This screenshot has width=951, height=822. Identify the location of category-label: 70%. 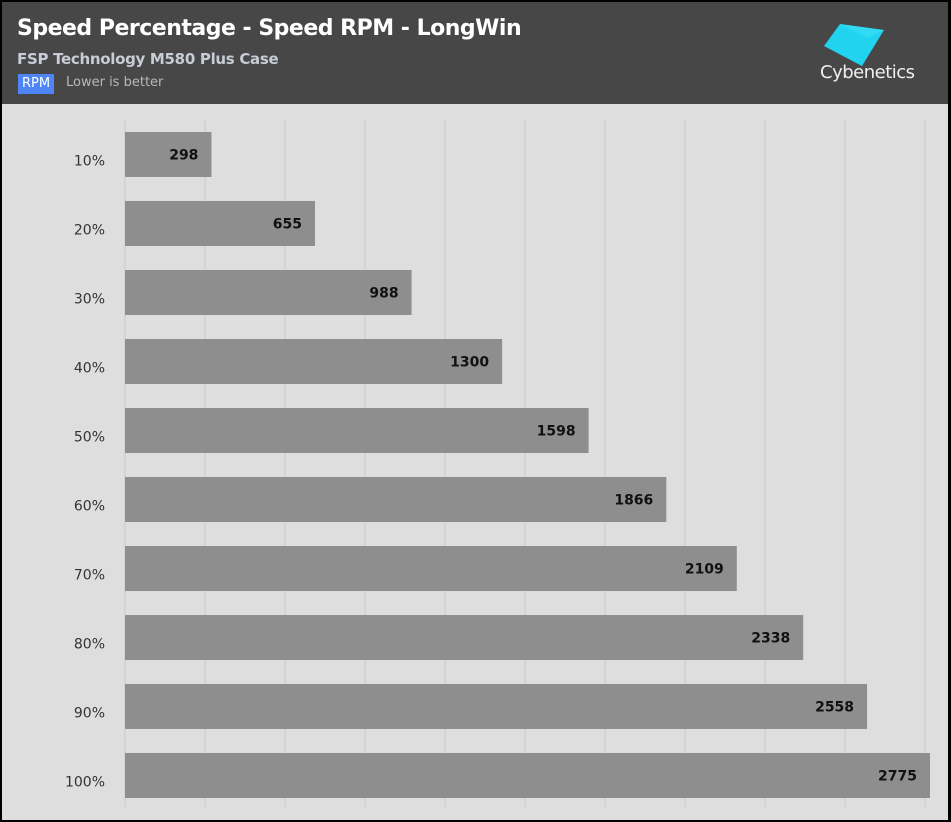
(89, 576).